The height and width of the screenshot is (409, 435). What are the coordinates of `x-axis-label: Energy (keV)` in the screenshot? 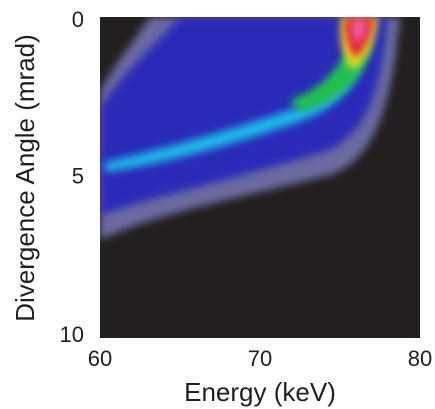 It's located at (260, 392).